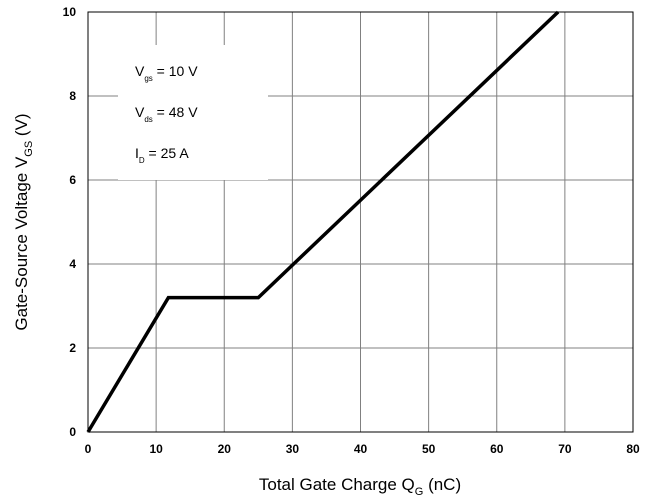 The width and height of the screenshot is (661, 502). What do you see at coordinates (21, 243) in the screenshot?
I see `y-axis-title-main: Gate-Source Voltage V` at bounding box center [21, 243].